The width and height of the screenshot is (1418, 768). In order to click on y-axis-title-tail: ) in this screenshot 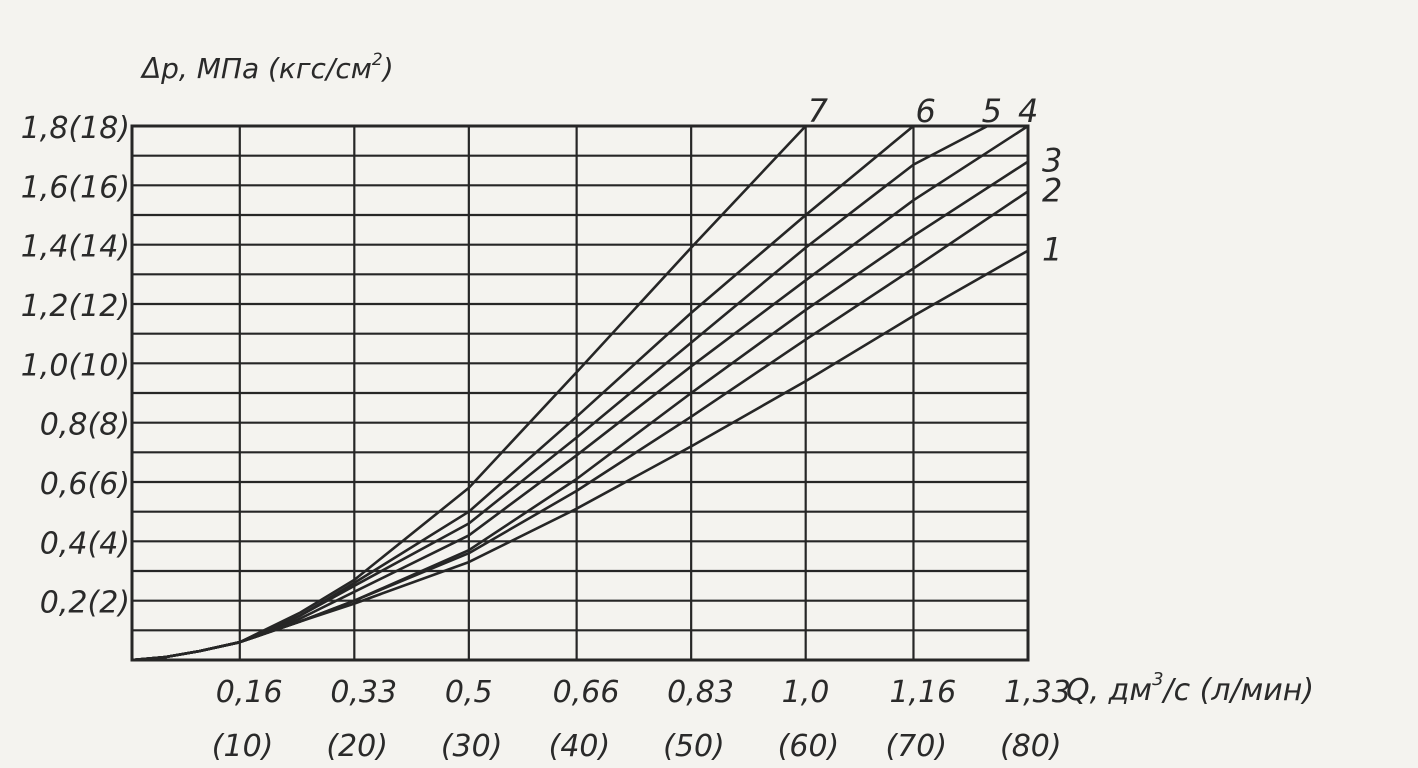, I will do `click(387, 68)`.